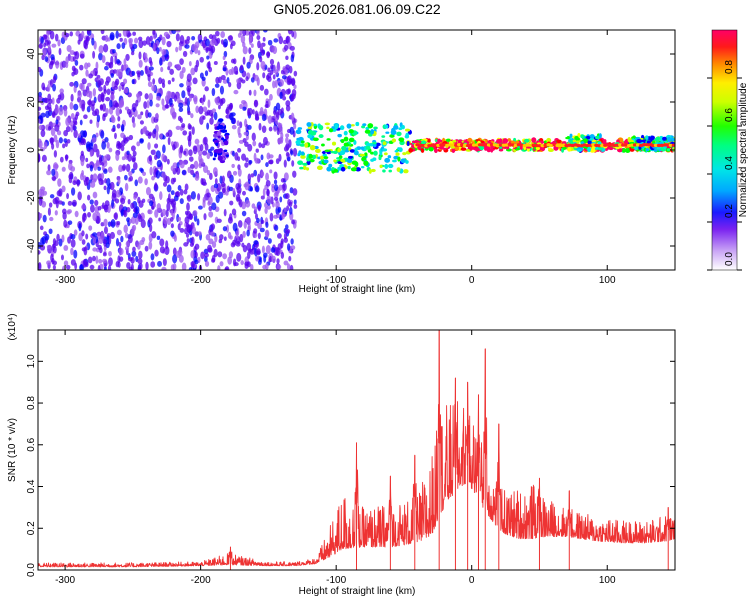  Describe the element at coordinates (724, 165) in the screenshot. I see `colorbar-ticks: 0.0 0.2 0.4 0.6 0.8` at that location.